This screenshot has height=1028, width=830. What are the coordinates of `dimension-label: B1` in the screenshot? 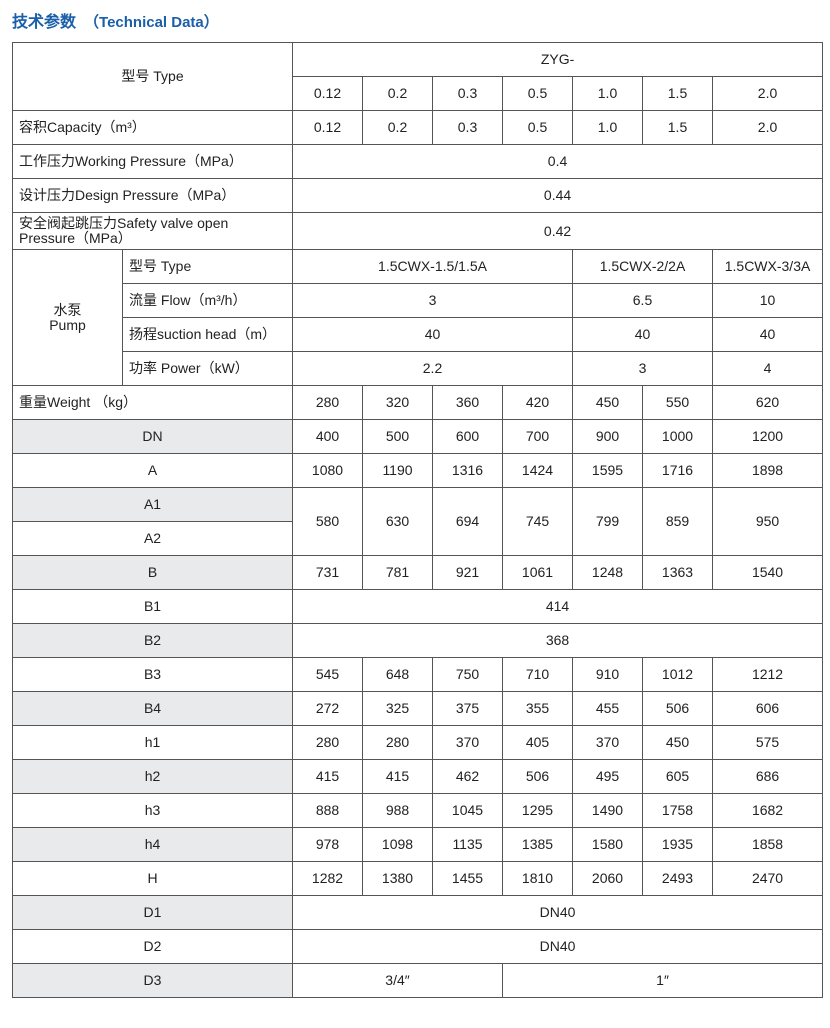 It's located at (152, 606).